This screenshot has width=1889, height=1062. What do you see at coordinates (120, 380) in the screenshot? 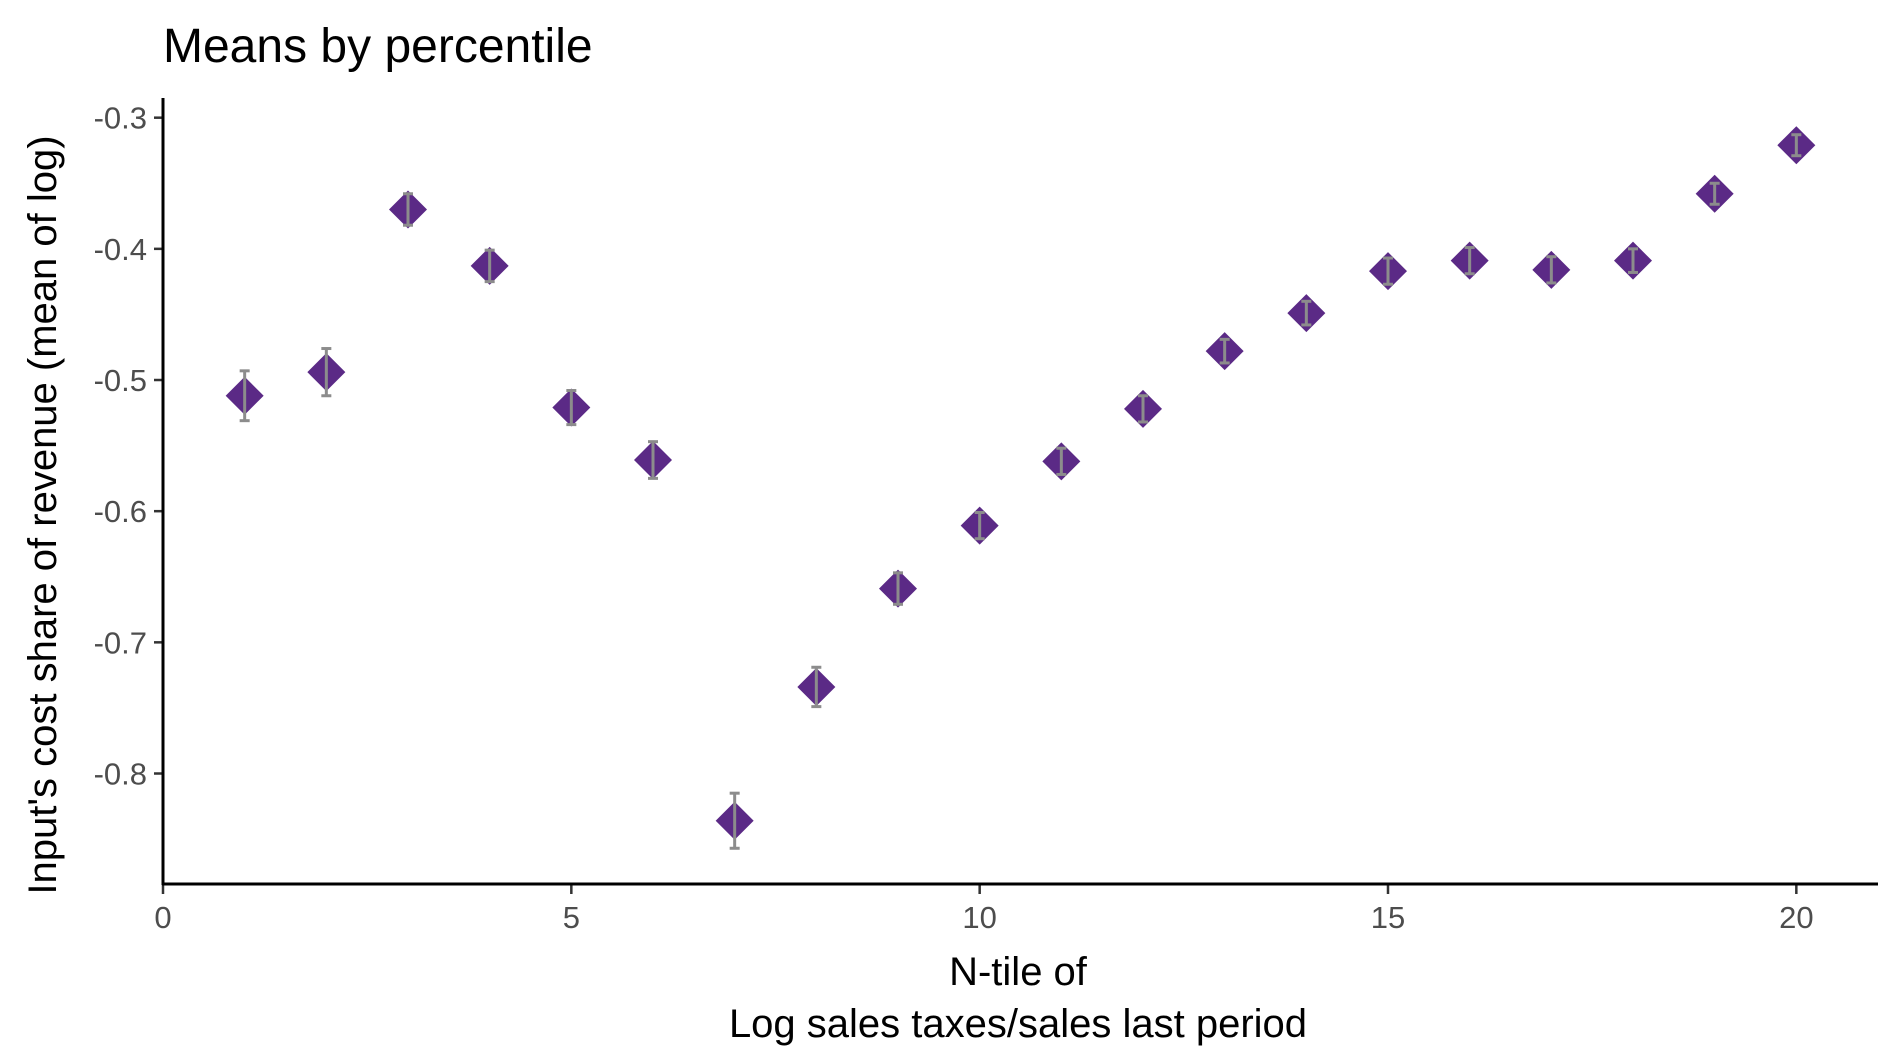
I see `y-tick-label: -0.5` at bounding box center [120, 380].